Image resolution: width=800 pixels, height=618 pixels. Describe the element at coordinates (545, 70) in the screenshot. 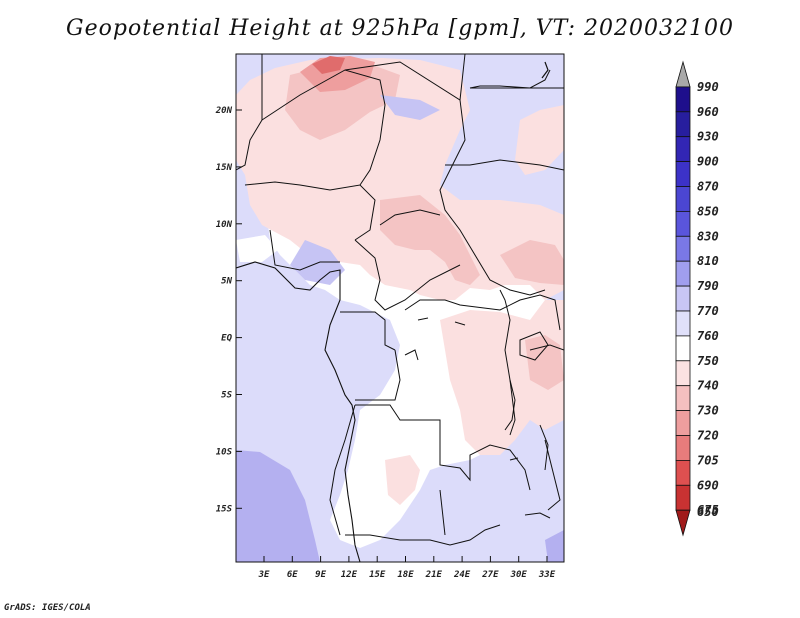

I see `coastline-sinai` at that location.